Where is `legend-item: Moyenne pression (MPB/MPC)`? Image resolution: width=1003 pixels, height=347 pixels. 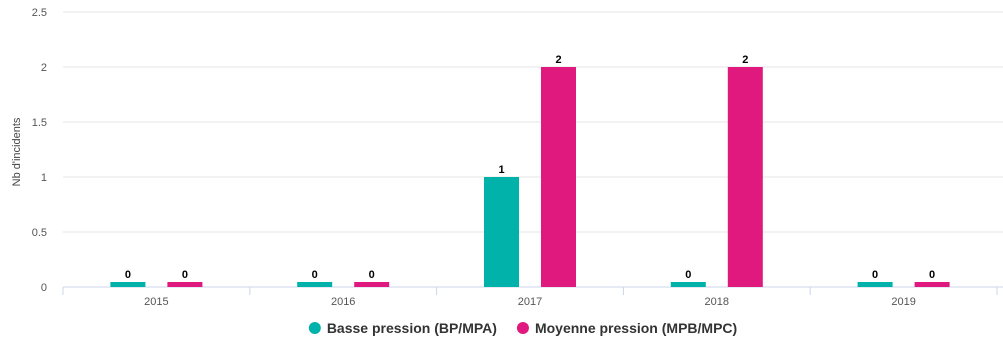
legend-item: Moyenne pression (MPB/MPC) is located at coordinates (626, 328).